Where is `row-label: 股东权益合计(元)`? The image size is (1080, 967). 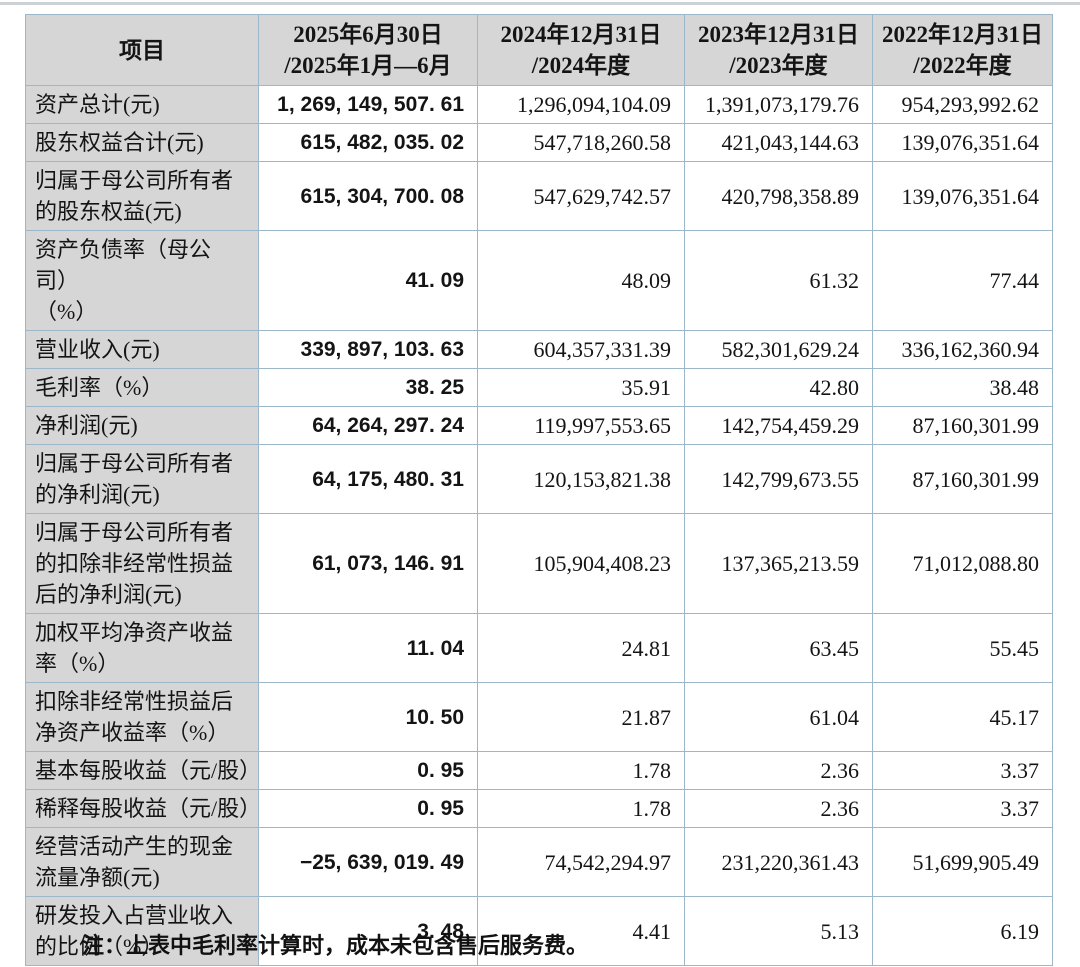 row-label: 股东权益合计(元) is located at coordinates (142, 142).